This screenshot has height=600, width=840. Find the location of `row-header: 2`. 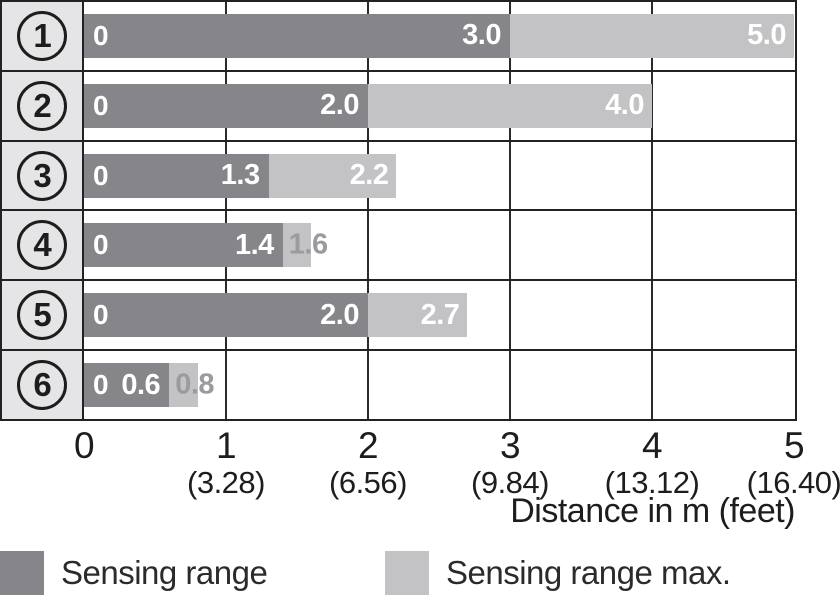

row-header: 2 is located at coordinates (43, 105).